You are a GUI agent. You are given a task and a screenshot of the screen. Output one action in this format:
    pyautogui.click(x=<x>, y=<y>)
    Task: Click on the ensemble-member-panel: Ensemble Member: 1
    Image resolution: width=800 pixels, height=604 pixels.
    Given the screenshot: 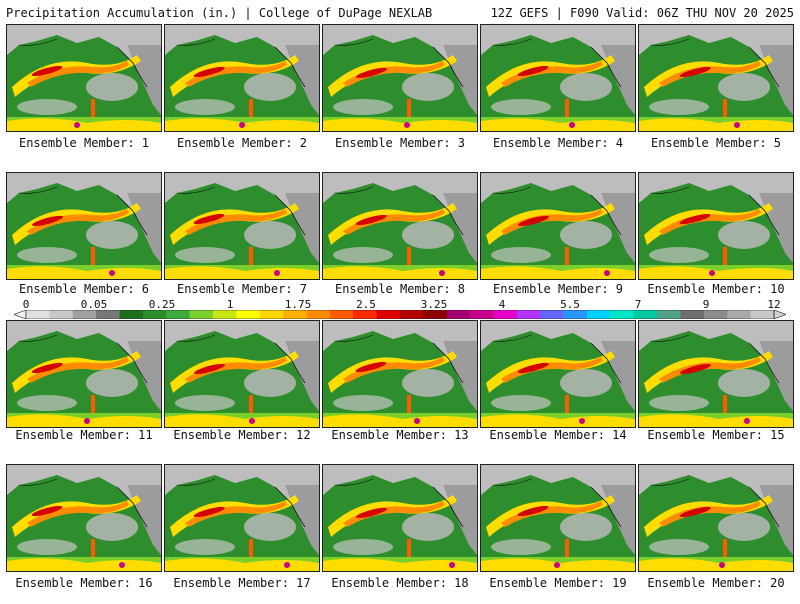 What is the action you would take?
    pyautogui.click(x=84, y=94)
    